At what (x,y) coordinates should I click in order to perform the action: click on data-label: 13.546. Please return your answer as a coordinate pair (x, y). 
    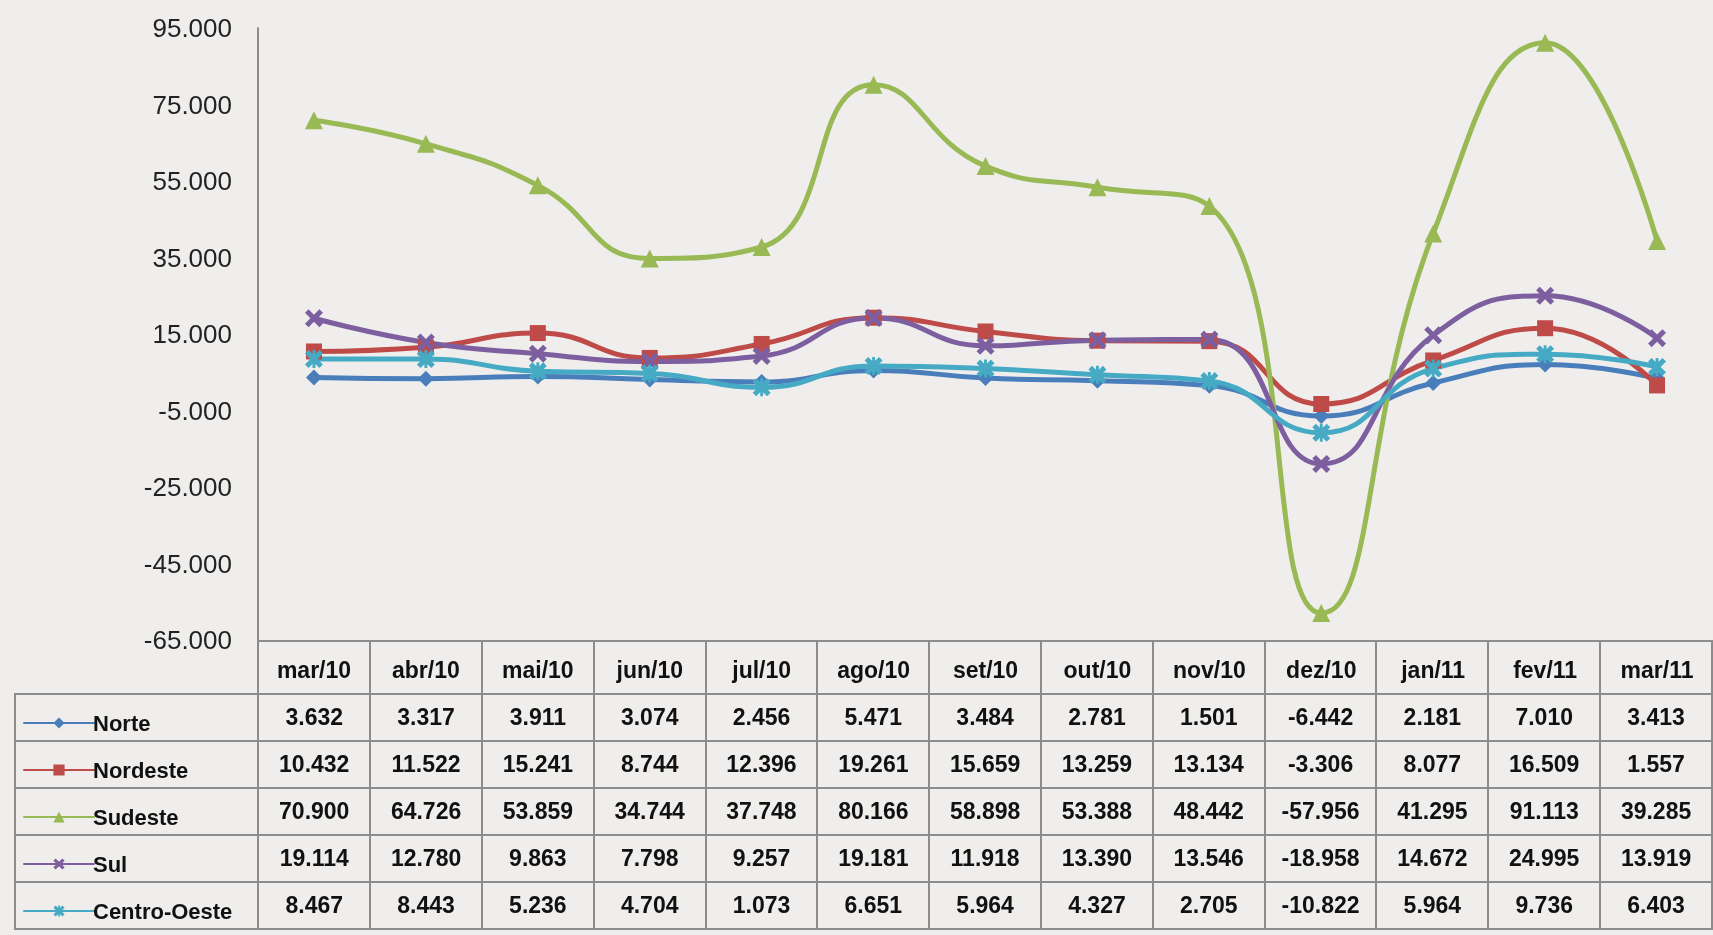
    Looking at the image, I should click on (1208, 858).